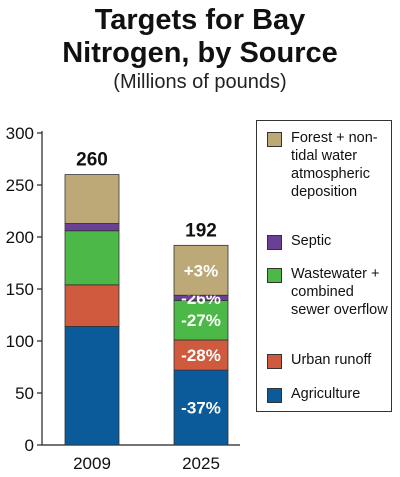 The image size is (400, 477). What do you see at coordinates (201, 463) in the screenshot?
I see `x-category-label: 2025` at bounding box center [201, 463].